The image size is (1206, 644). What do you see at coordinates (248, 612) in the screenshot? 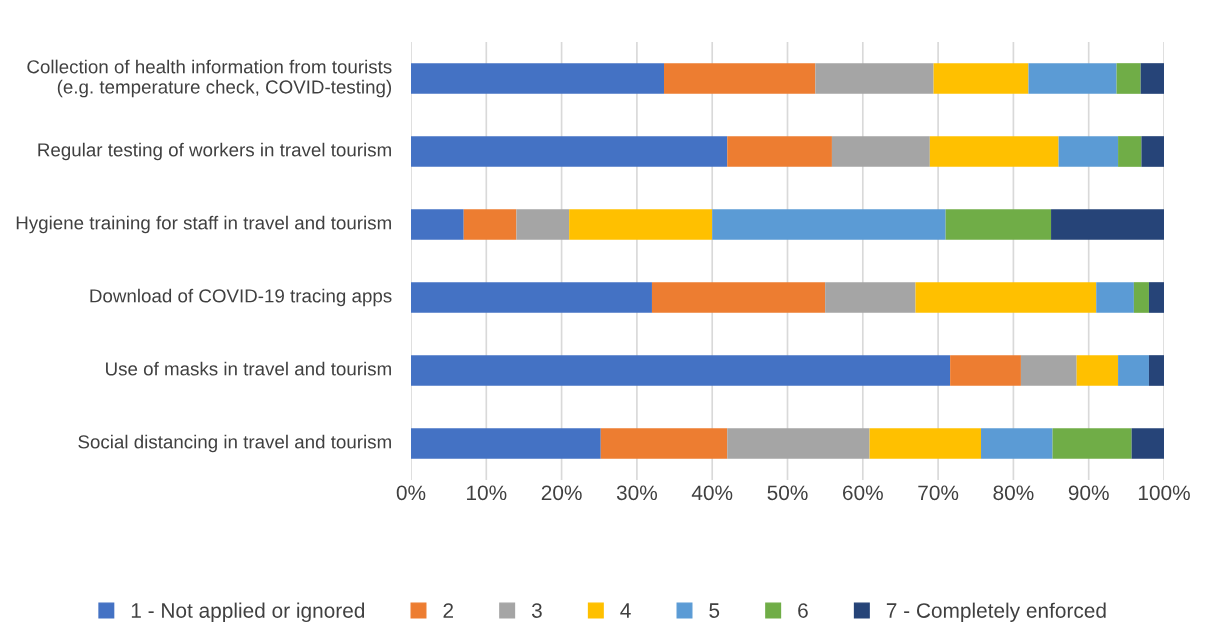
I see `legend-label: 1 - Not applied or ignored` at bounding box center [248, 612].